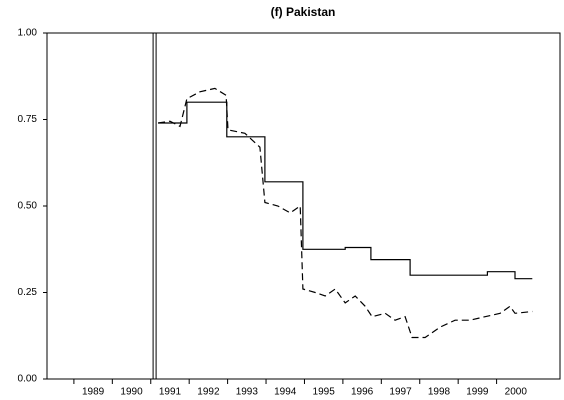 The height and width of the screenshot is (400, 564). What do you see at coordinates (170, 392) in the screenshot?
I see `x-tick-label: 1991` at bounding box center [170, 392].